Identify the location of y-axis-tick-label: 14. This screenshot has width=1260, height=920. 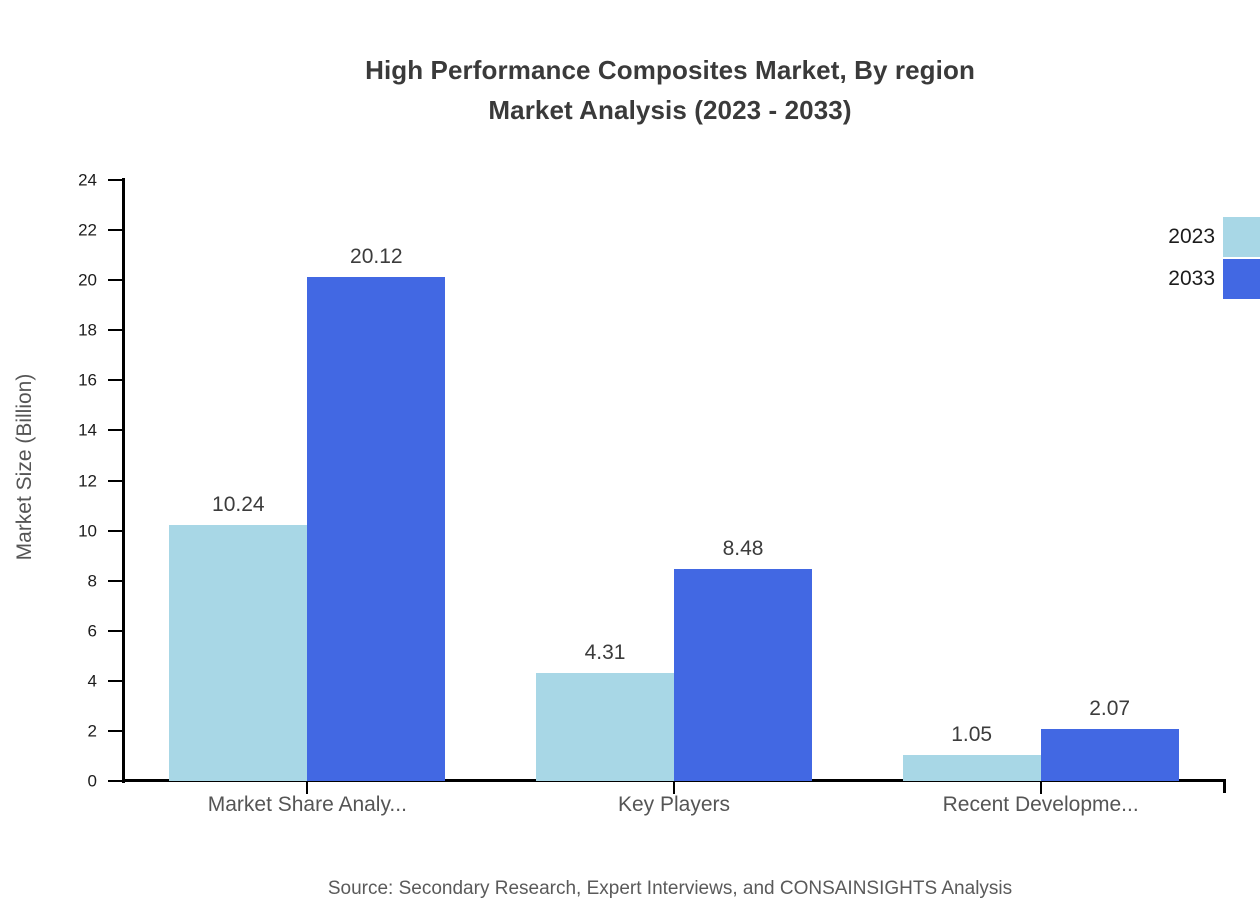
(87, 430).